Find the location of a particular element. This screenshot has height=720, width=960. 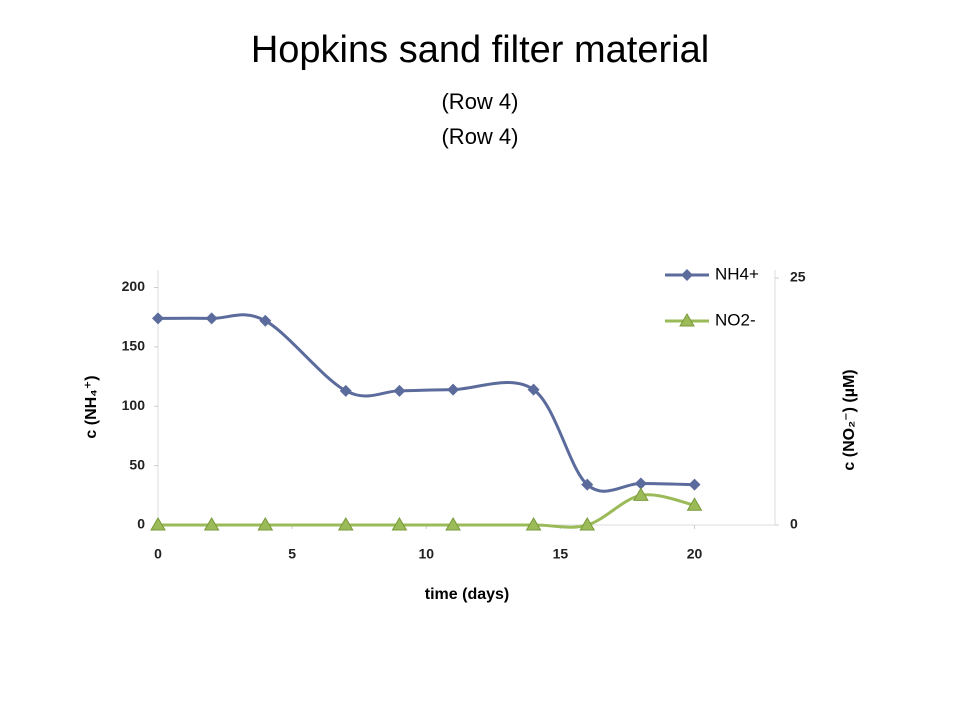

y-axis-label: c (NH₄⁺) is located at coordinates (91, 406).